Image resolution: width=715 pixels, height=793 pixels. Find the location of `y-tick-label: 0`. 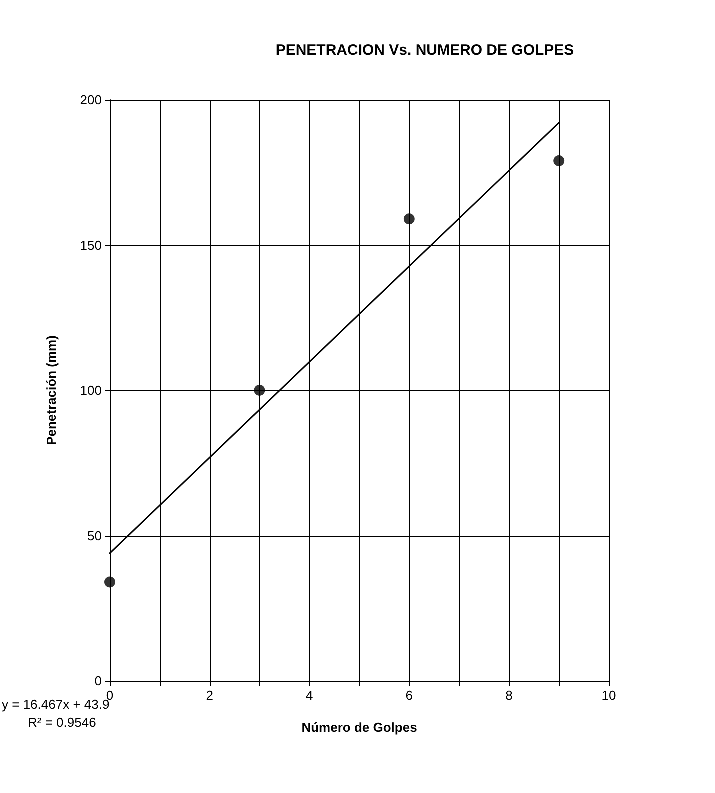

y-tick-label: 0 is located at coordinates (98, 681).